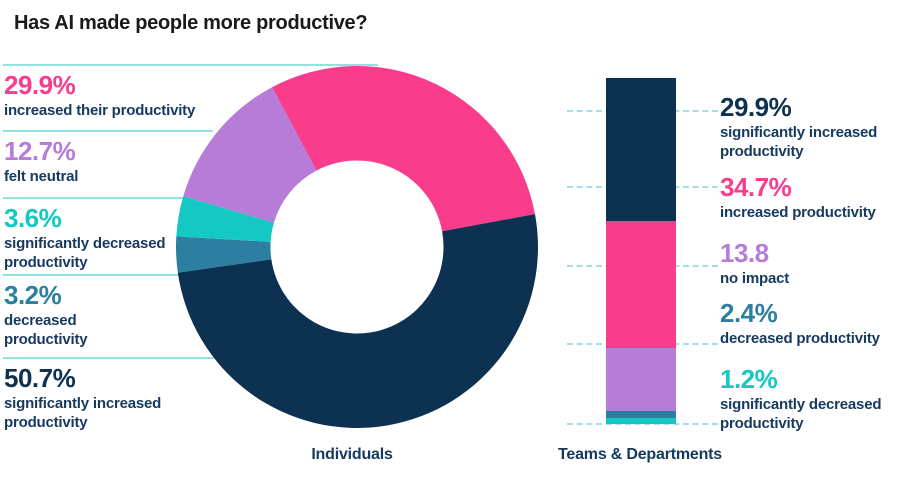 The width and height of the screenshot is (900, 487). What do you see at coordinates (40, 378) in the screenshot?
I see `percent-value: 50.7%` at bounding box center [40, 378].